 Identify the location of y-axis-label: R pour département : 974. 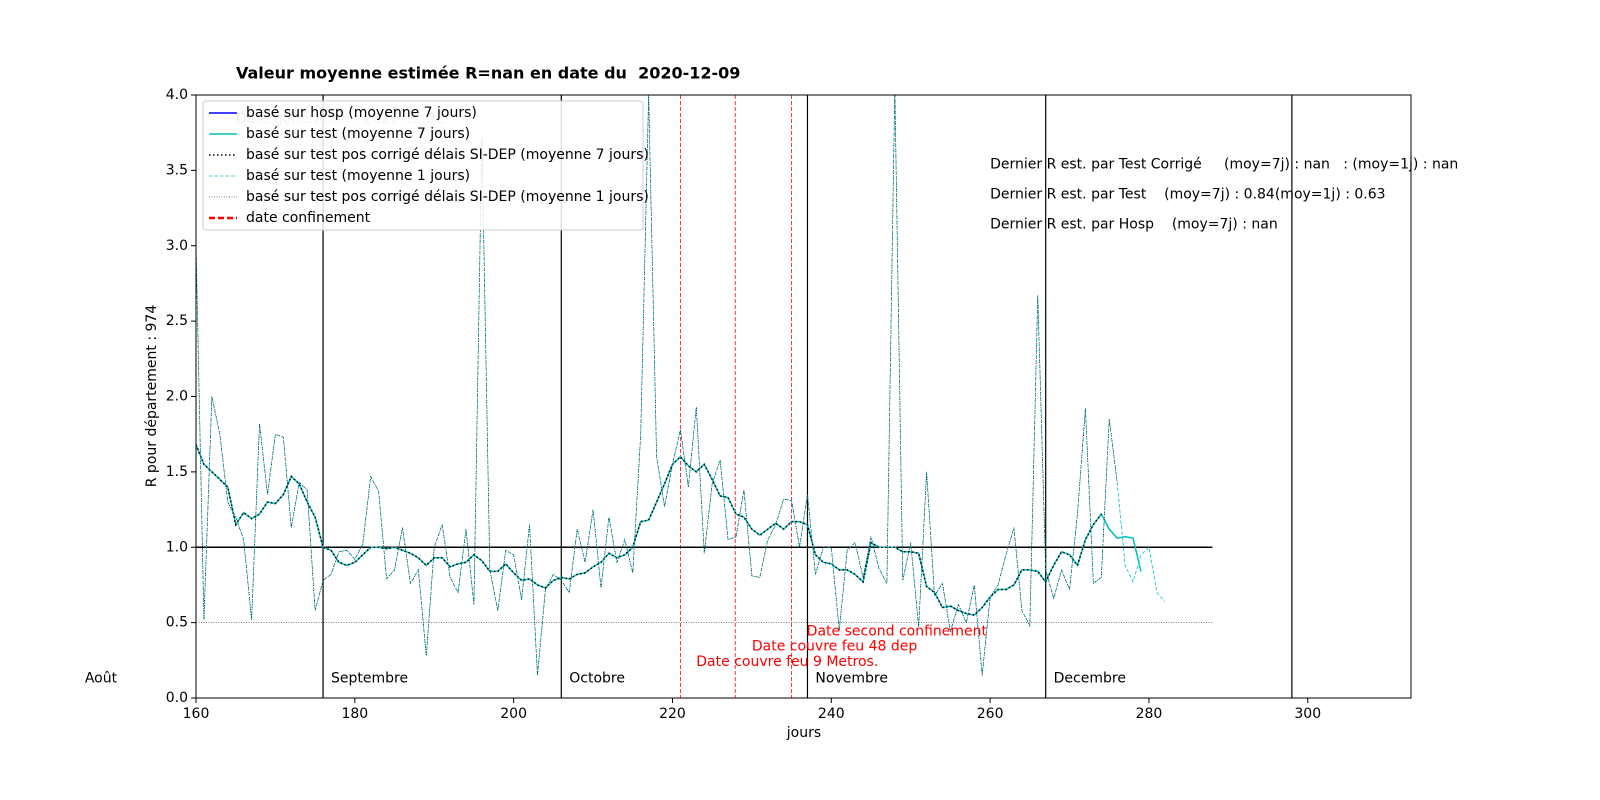
(152, 396).